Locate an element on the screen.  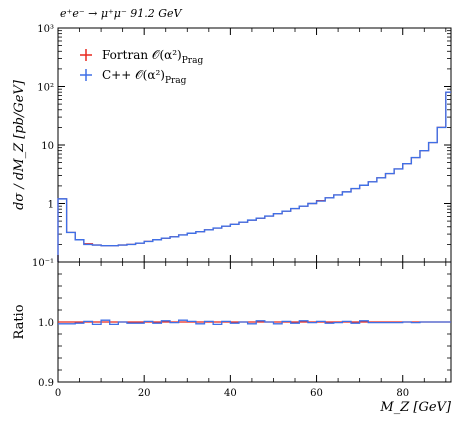
ratio-y-axis-title: Ratio is located at coordinates (19, 321).